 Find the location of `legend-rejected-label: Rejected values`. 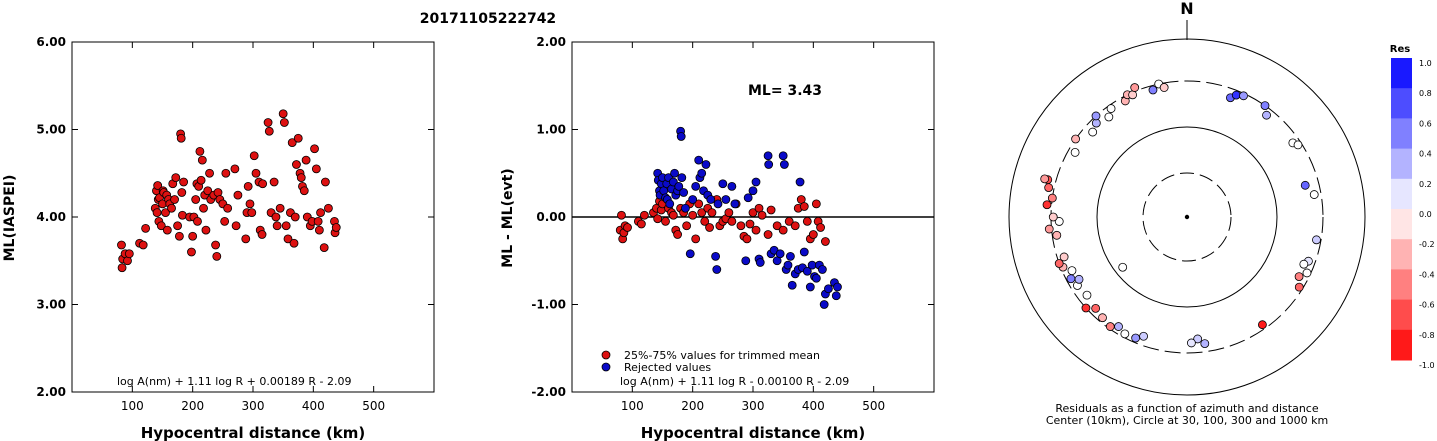

legend-rejected-label: Rejected values is located at coordinates (667, 367).